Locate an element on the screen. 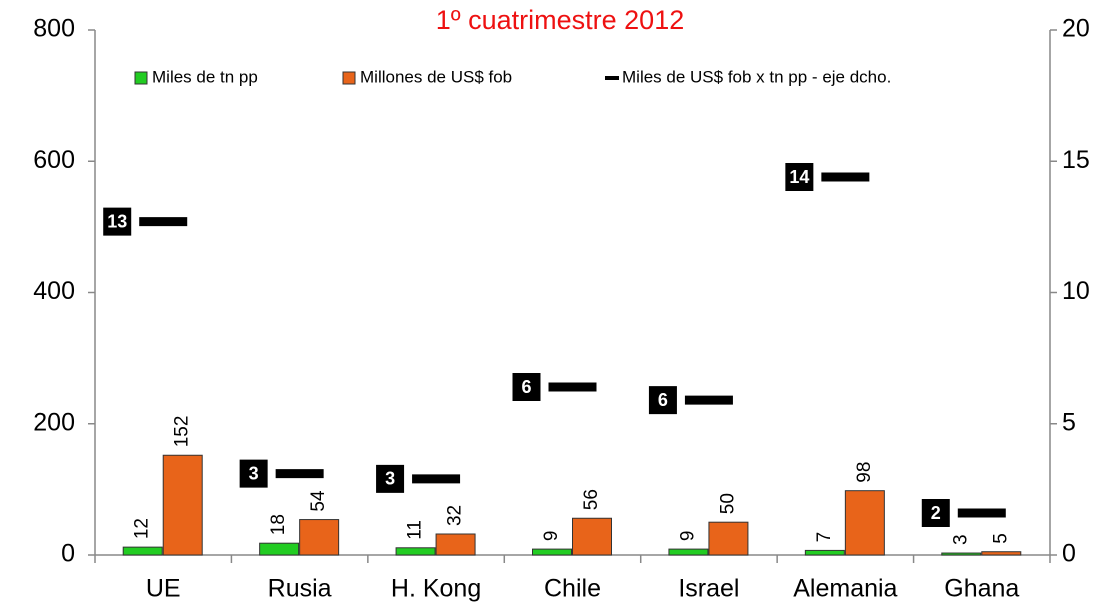 This screenshot has height=612, width=1117. data-label: 18 is located at coordinates (278, 524).